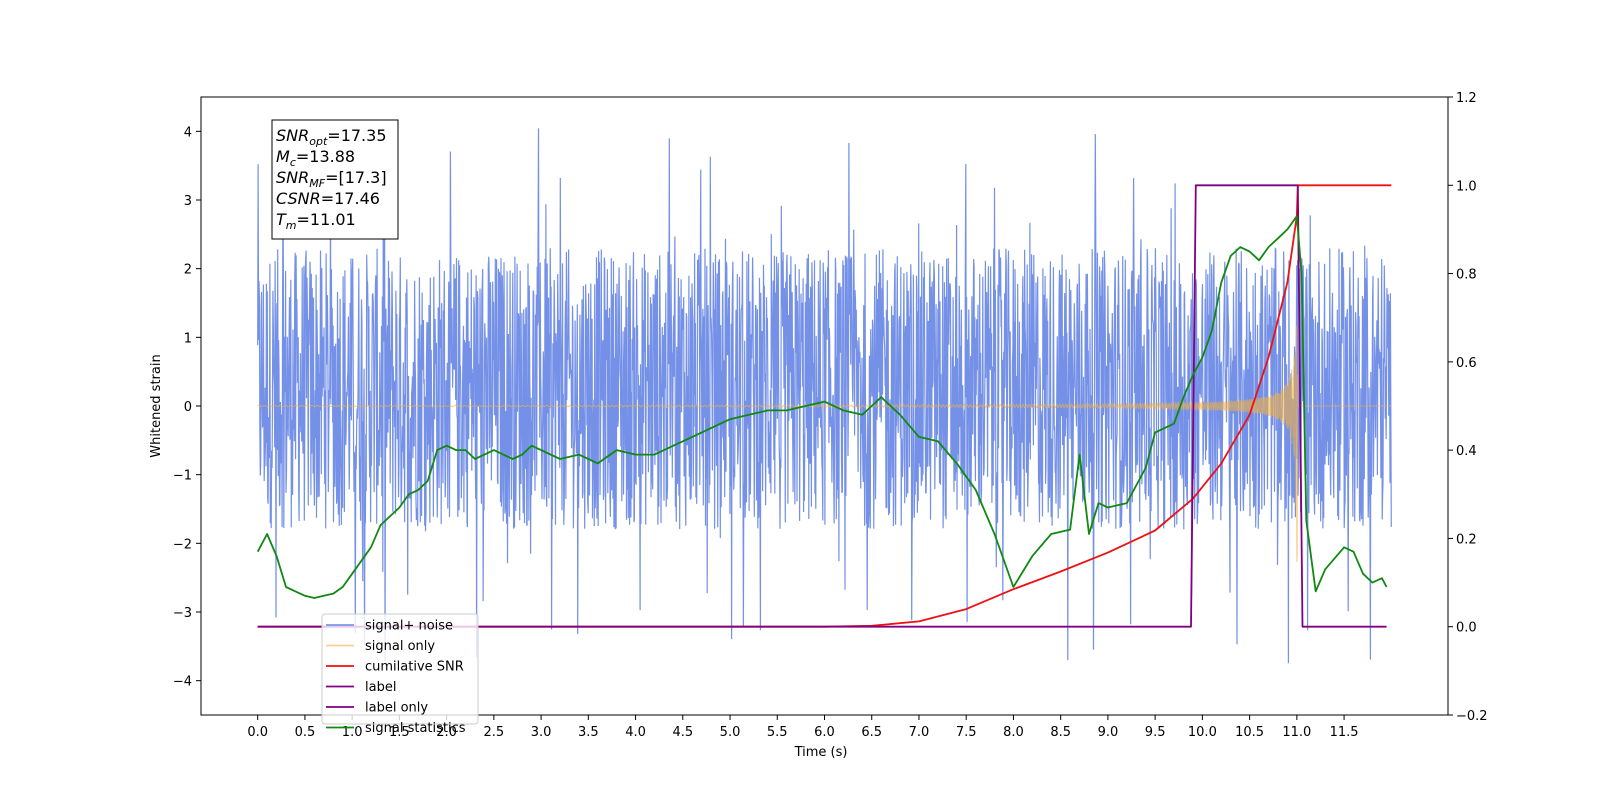 Image resolution: width=1600 pixels, height=800 pixels. What do you see at coordinates (182, 476) in the screenshot?
I see `y-tick-label: −1` at bounding box center [182, 476].